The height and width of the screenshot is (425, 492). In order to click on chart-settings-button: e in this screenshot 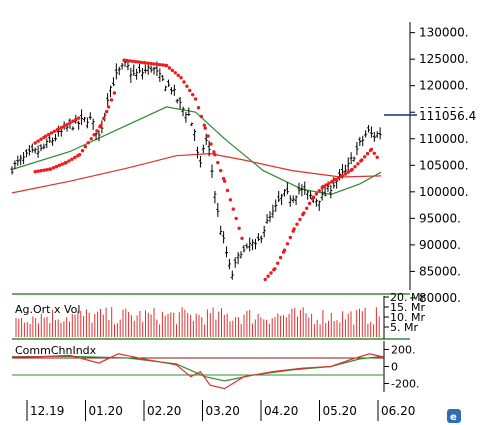, I will do `click(454, 416)`.